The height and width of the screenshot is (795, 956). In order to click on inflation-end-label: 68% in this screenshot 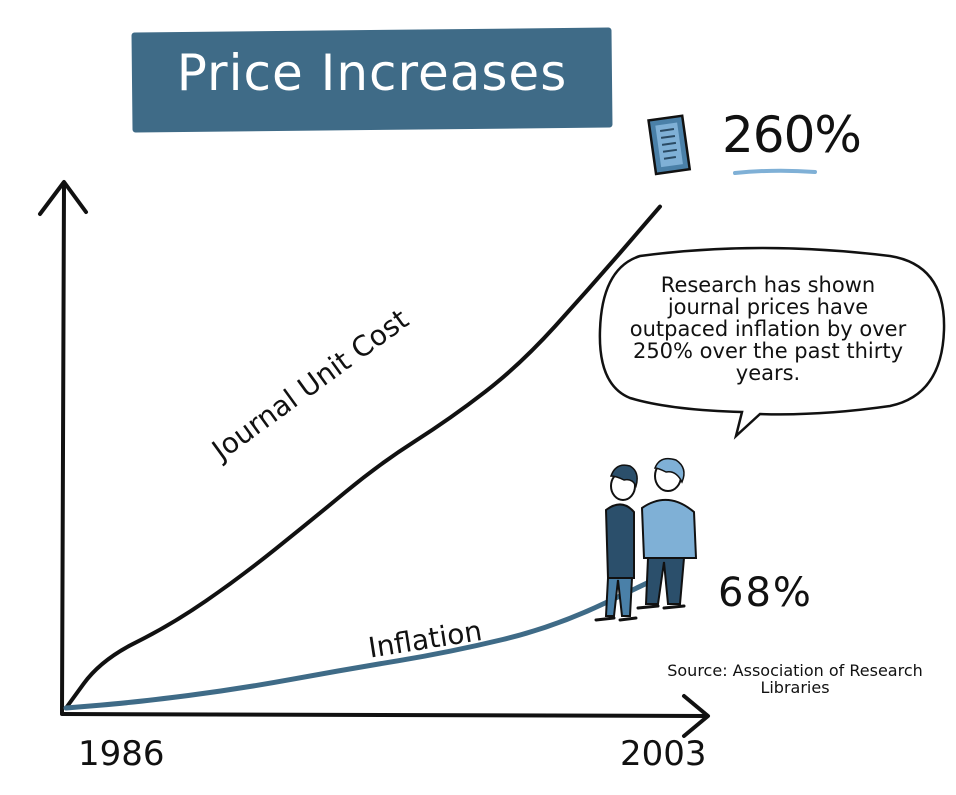, I will do `click(765, 593)`.